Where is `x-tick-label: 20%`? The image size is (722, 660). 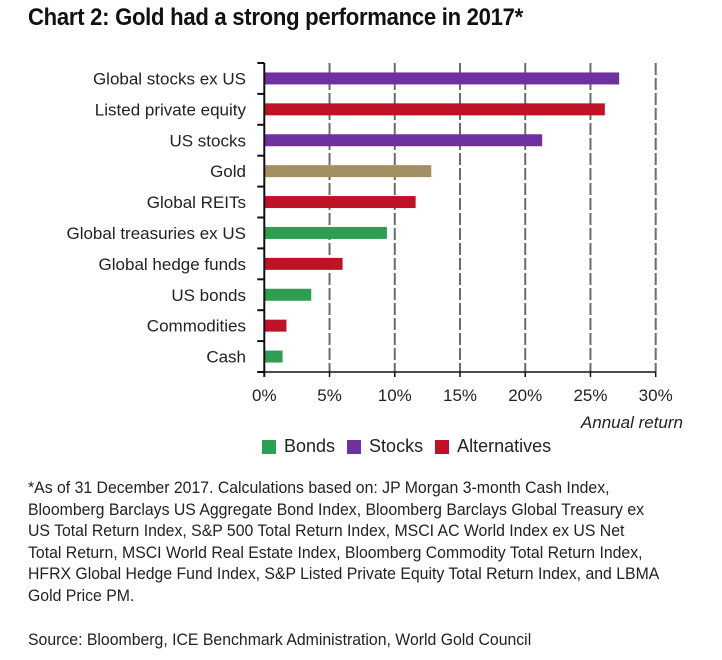 x-tick-label: 20% is located at coordinates (525, 395).